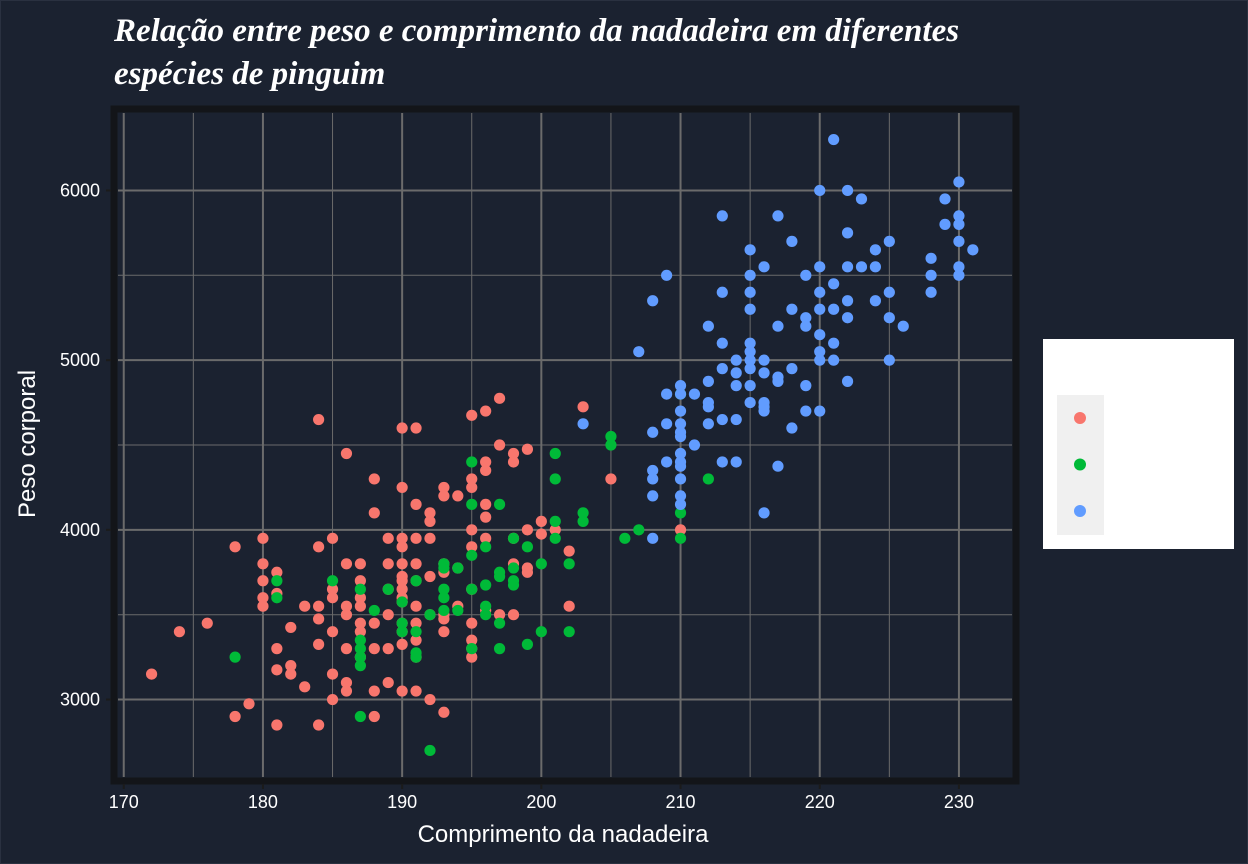  Describe the element at coordinates (124, 802) in the screenshot. I see `x-tick-label: 170` at that location.